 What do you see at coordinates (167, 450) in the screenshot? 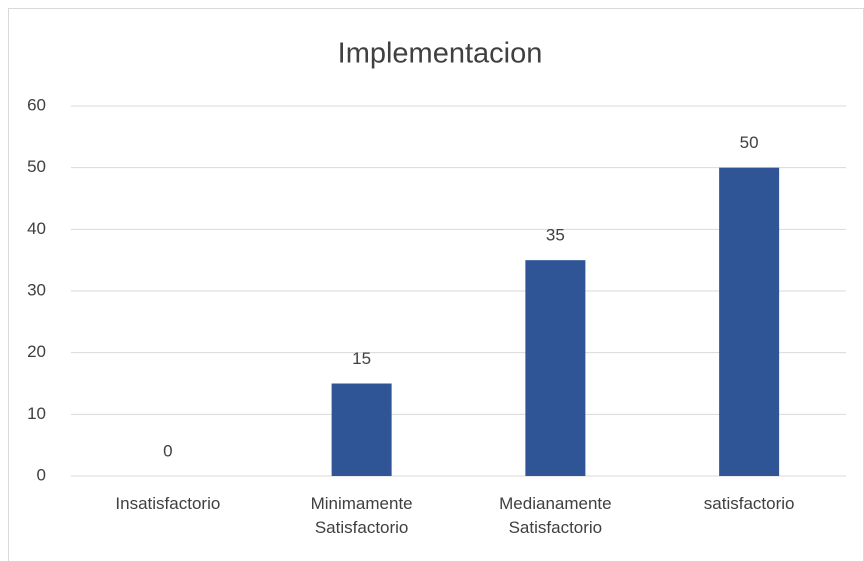
I see `data-label: 0` at bounding box center [167, 450].